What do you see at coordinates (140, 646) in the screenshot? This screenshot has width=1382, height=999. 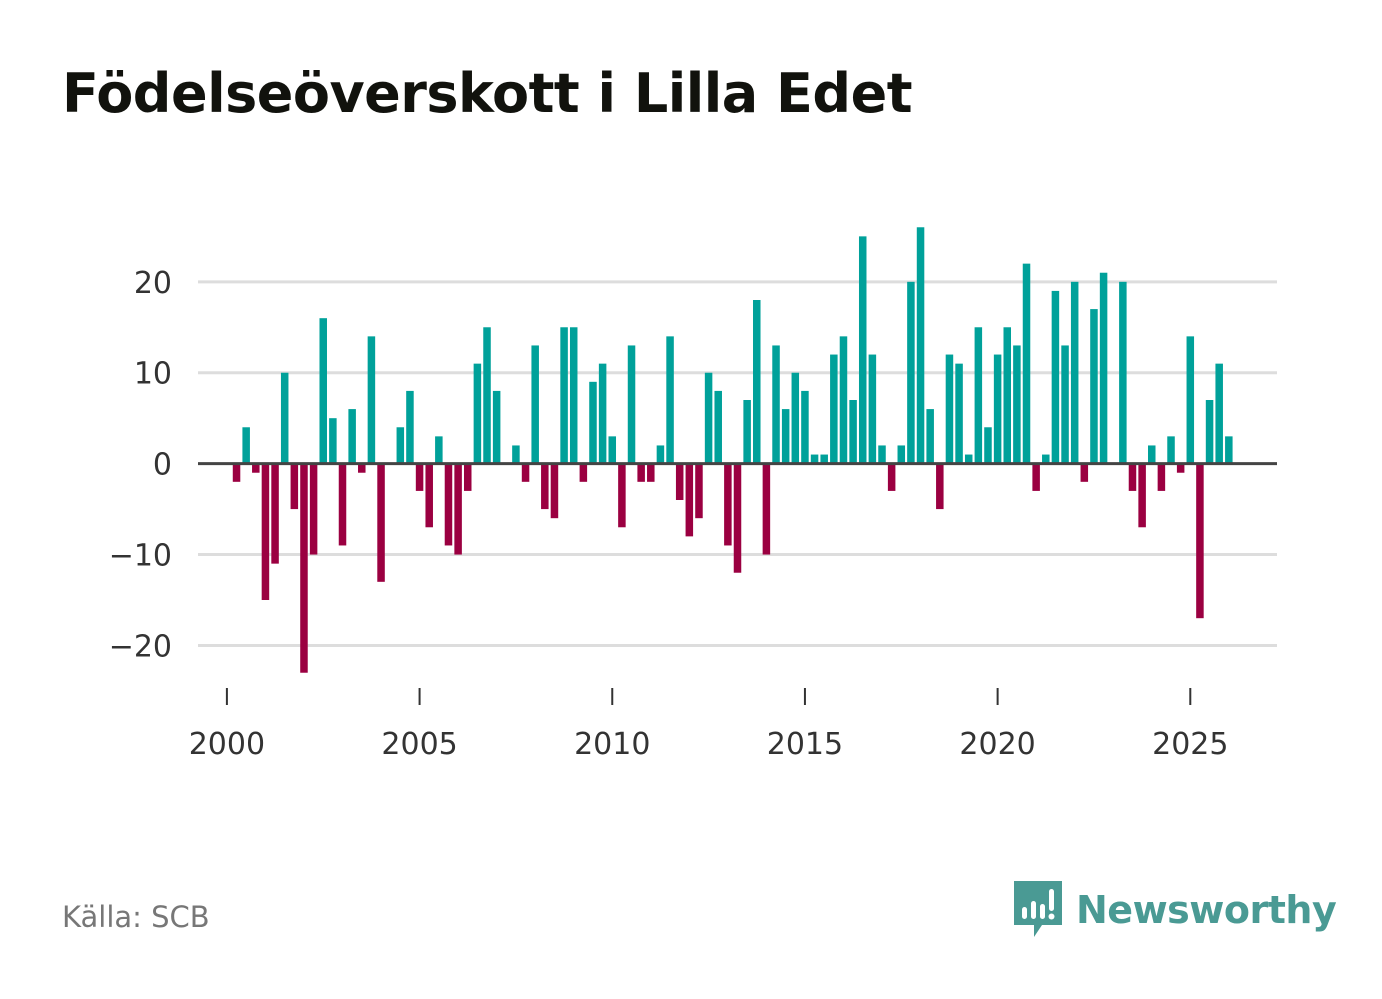 I see `y-tick-label: −20` at bounding box center [140, 646].